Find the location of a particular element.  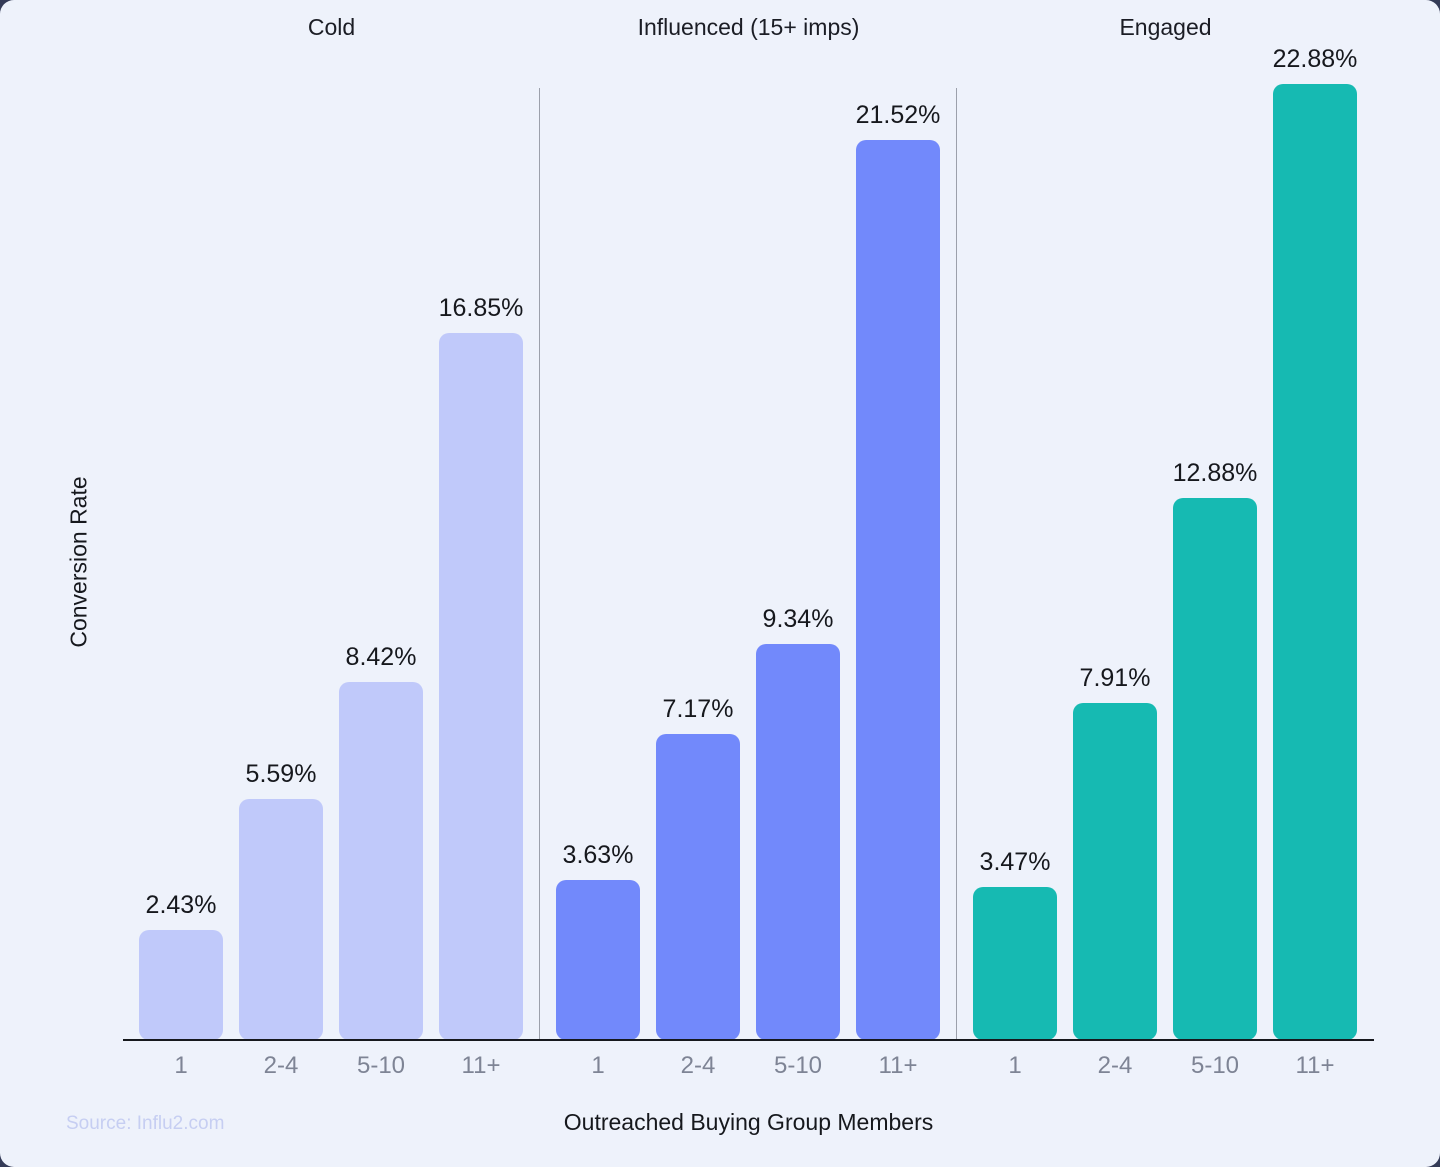

source-attribution: Source: Influ2.com is located at coordinates (145, 1123).